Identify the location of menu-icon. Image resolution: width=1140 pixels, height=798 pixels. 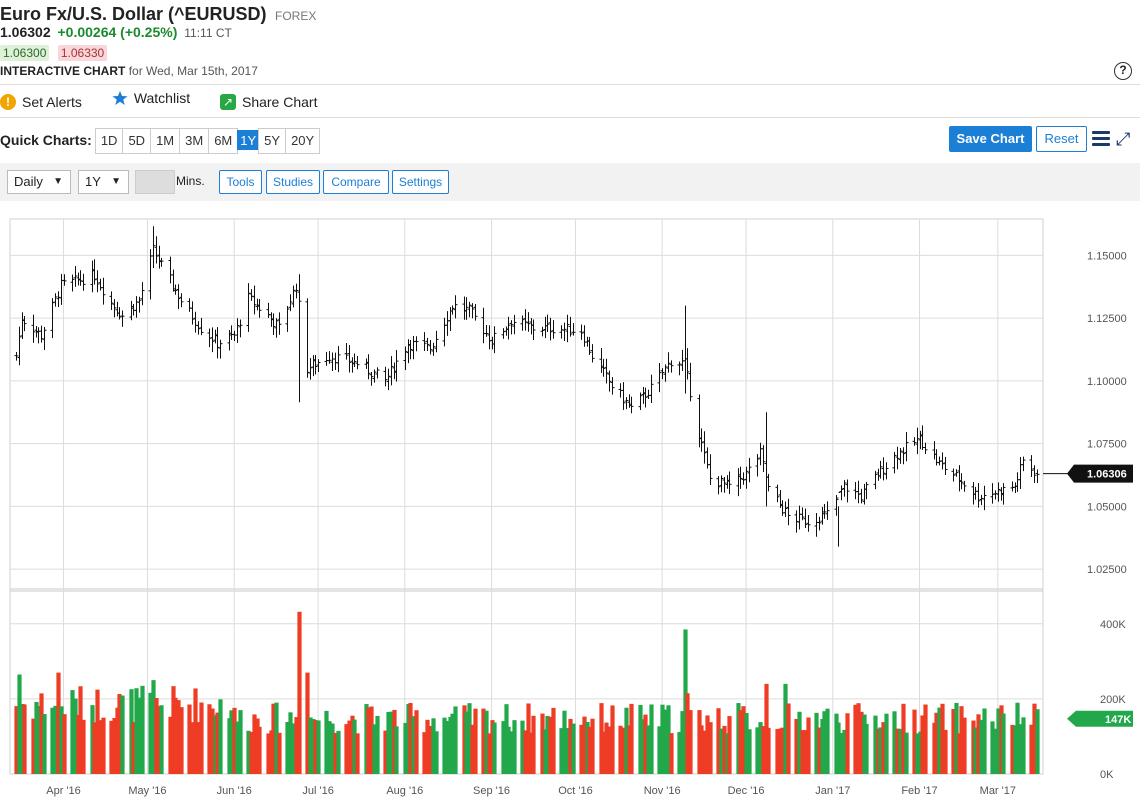
(1101, 139).